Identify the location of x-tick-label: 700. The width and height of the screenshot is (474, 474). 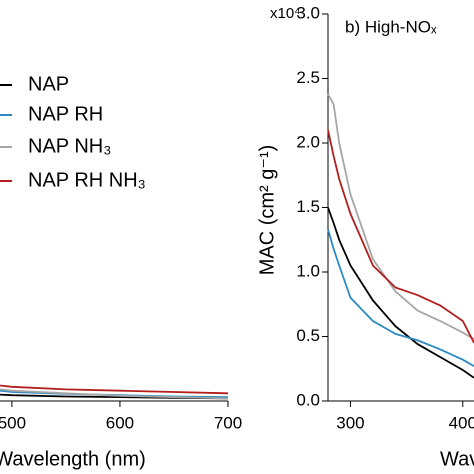
(228, 422).